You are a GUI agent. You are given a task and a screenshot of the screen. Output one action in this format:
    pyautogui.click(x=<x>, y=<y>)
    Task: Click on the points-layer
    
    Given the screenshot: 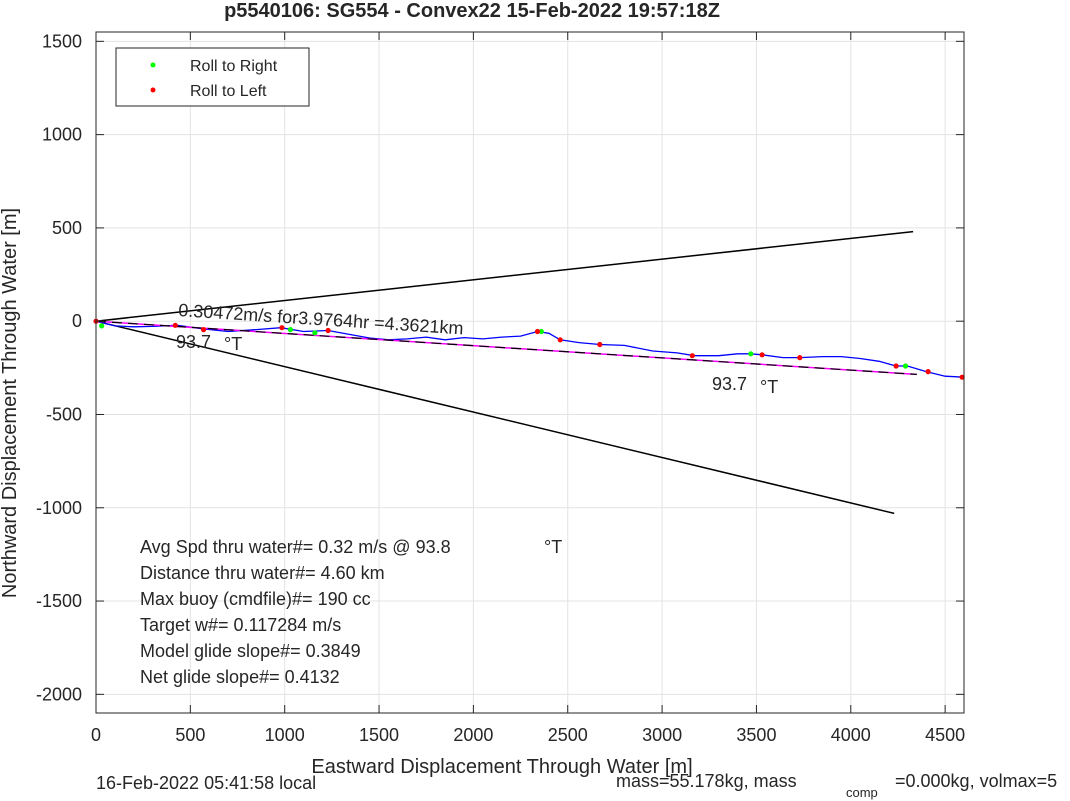 What is the action you would take?
    pyautogui.click(x=529, y=349)
    